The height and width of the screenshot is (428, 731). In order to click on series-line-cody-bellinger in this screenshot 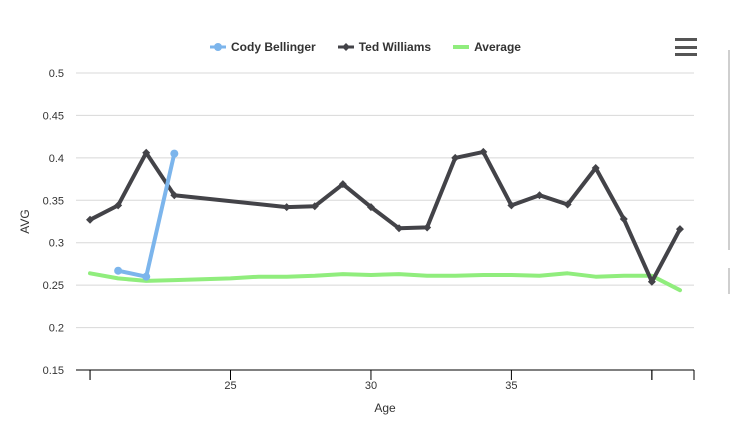, I will do `click(146, 215)`.